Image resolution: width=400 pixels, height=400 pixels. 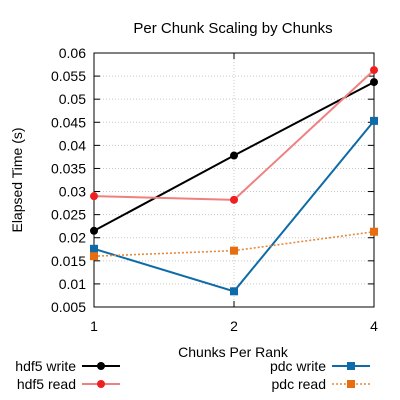 What do you see at coordinates (68, 307) in the screenshot?
I see `y-tick-label: 0.005` at bounding box center [68, 307].